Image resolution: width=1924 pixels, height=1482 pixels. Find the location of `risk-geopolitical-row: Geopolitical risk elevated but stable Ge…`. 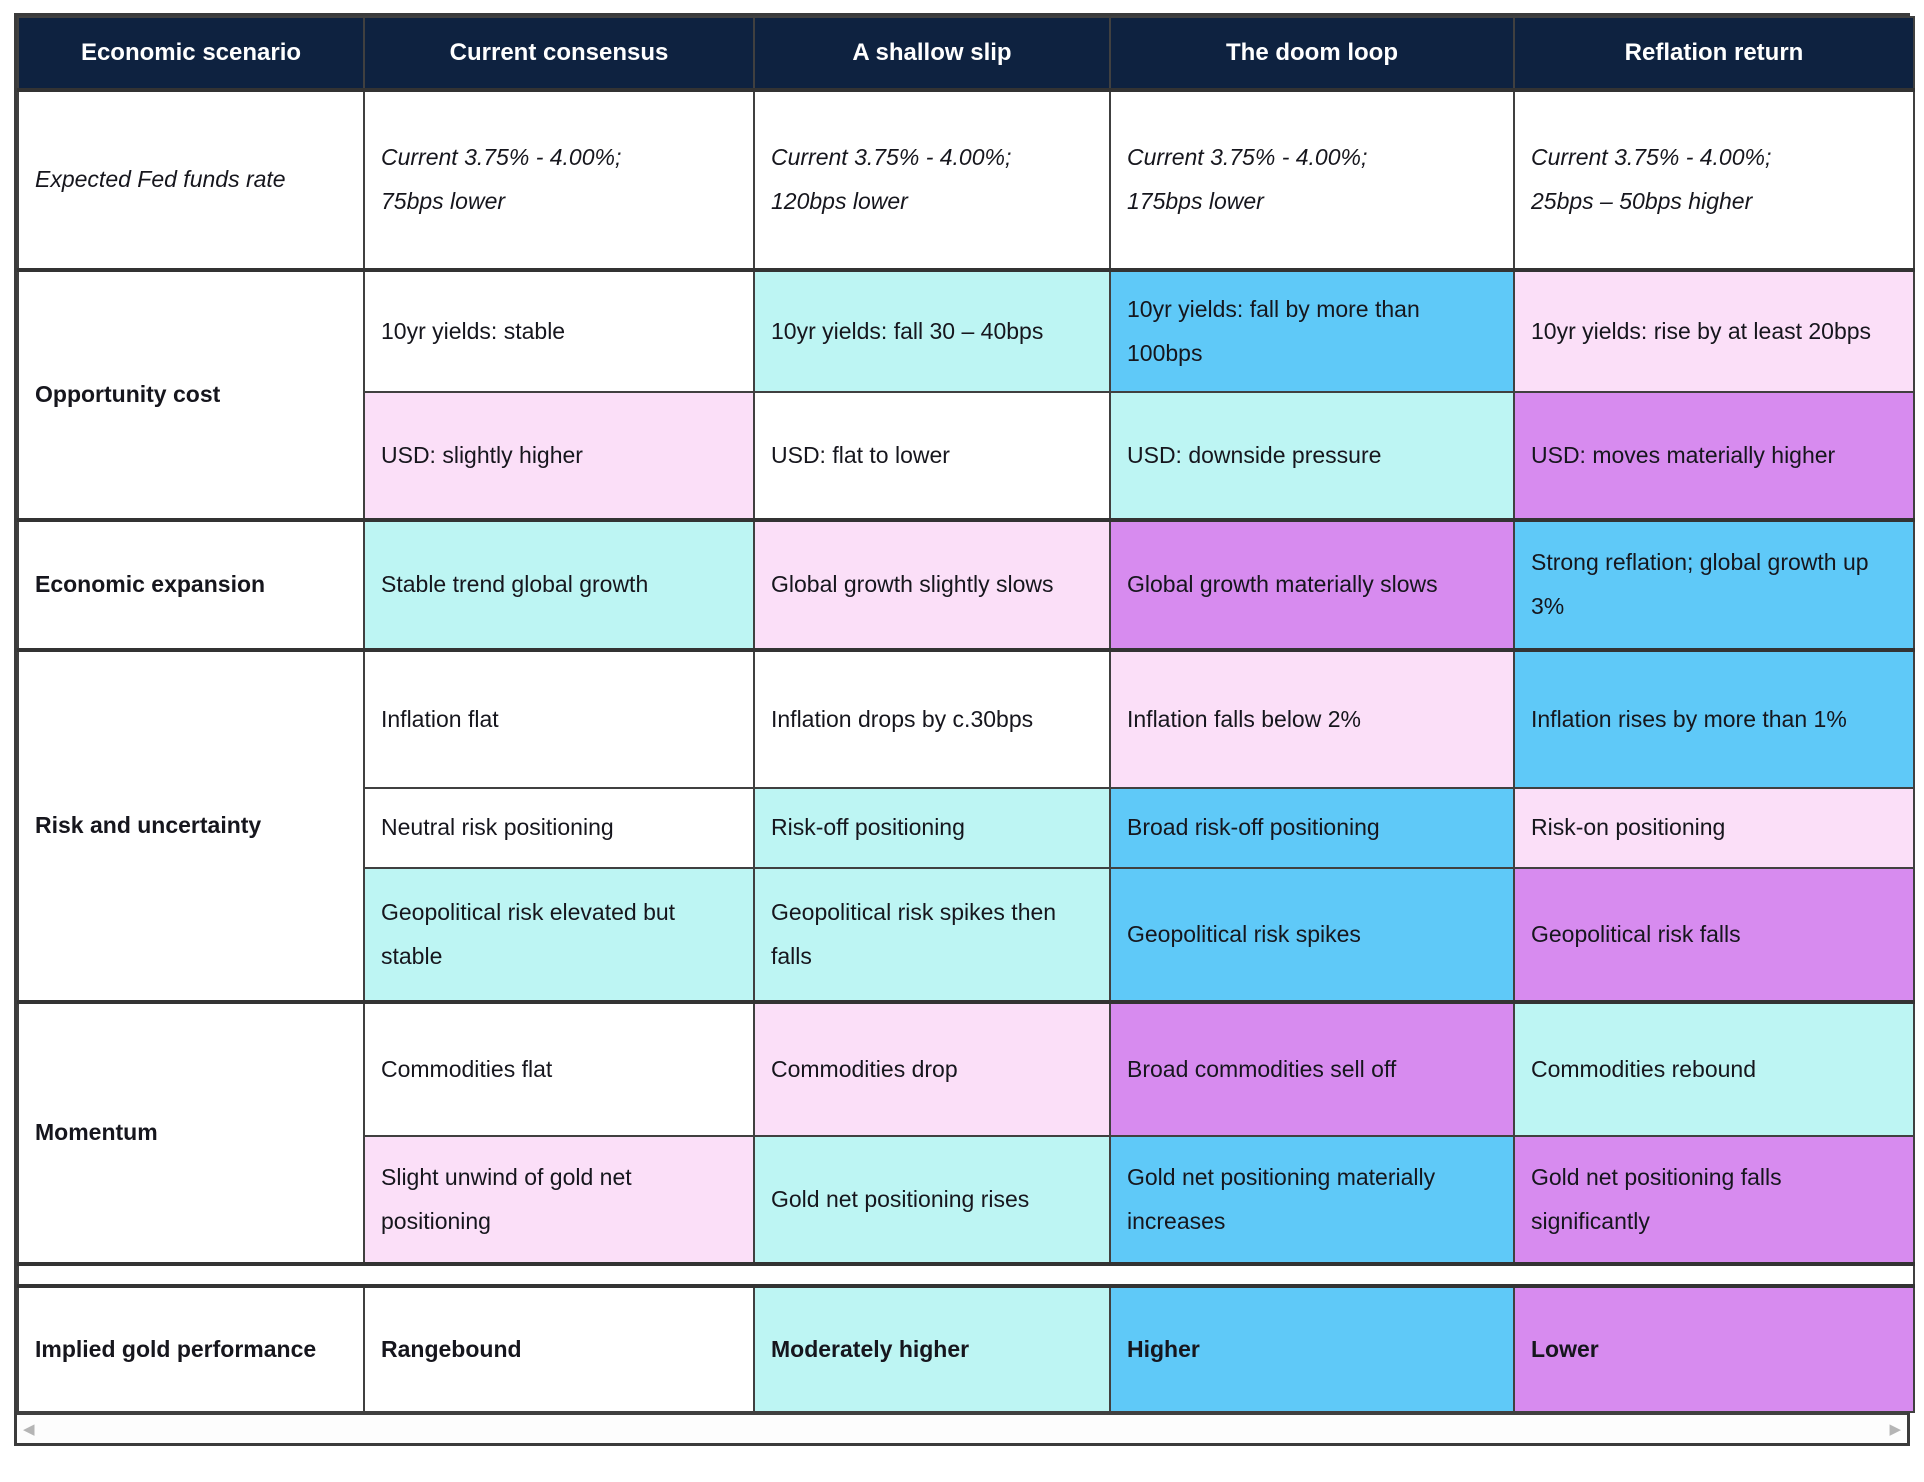

risk-geopolitical-row: Geopolitical risk elevated but stable Ge… is located at coordinates (966, 935).